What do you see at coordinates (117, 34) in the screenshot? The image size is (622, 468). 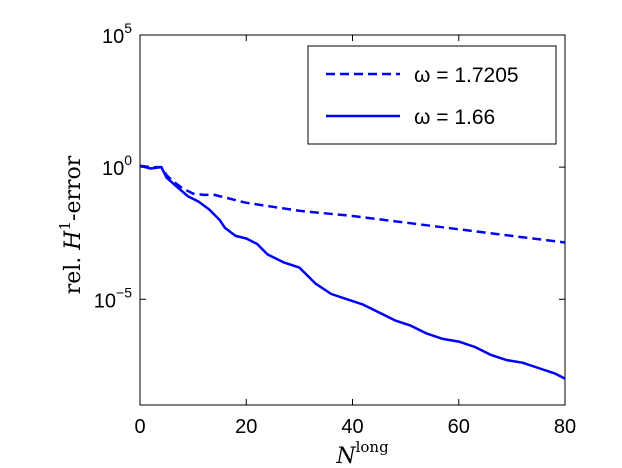 I see `y-tick-label: 10⁵` at bounding box center [117, 34].